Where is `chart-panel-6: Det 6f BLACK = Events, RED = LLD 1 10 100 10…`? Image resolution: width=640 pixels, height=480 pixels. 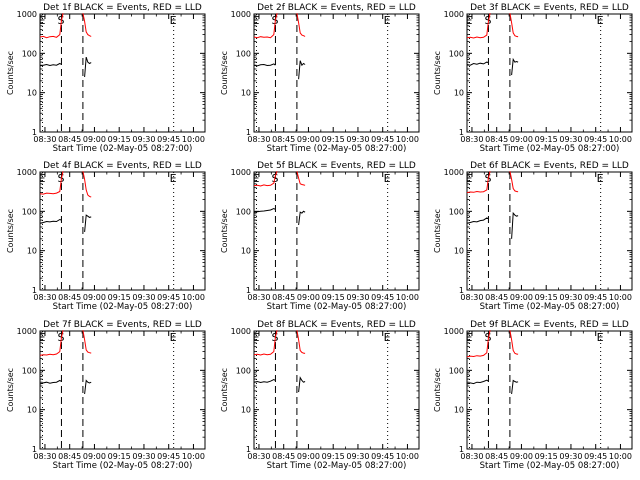 chart-panel-6: Det 6f BLACK = Events, RED = LLD 1 10 100 10… is located at coordinates (533, 236).